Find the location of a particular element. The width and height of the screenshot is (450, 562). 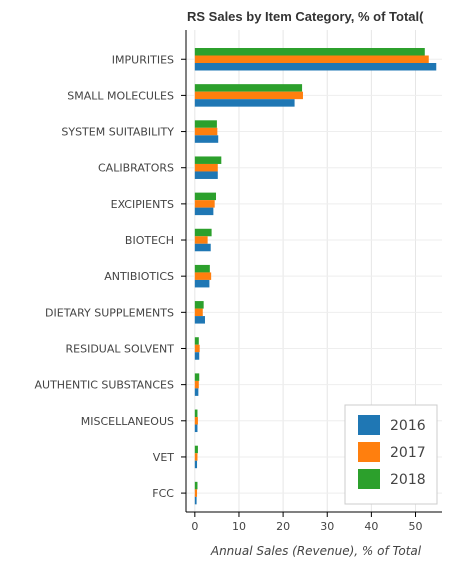

legend-swatch-2017 is located at coordinates (369, 452).